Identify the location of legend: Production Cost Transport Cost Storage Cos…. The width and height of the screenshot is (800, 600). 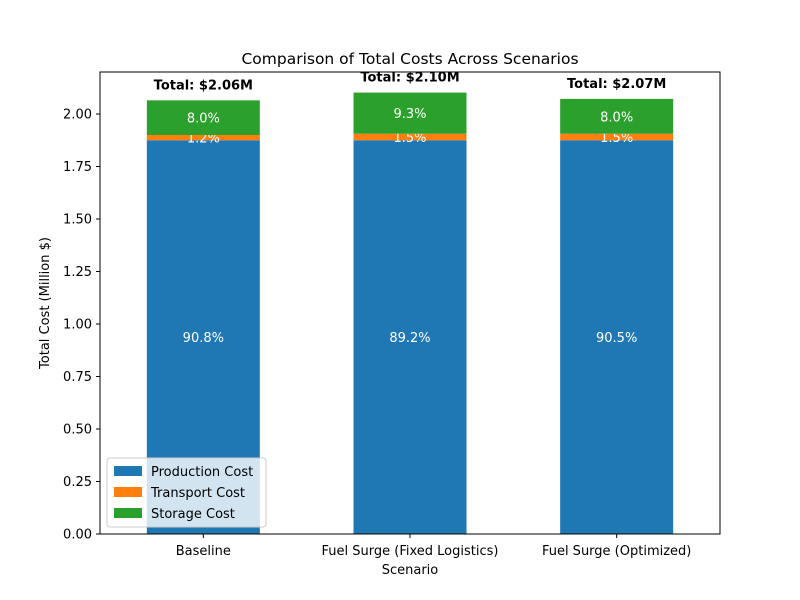
(186, 492).